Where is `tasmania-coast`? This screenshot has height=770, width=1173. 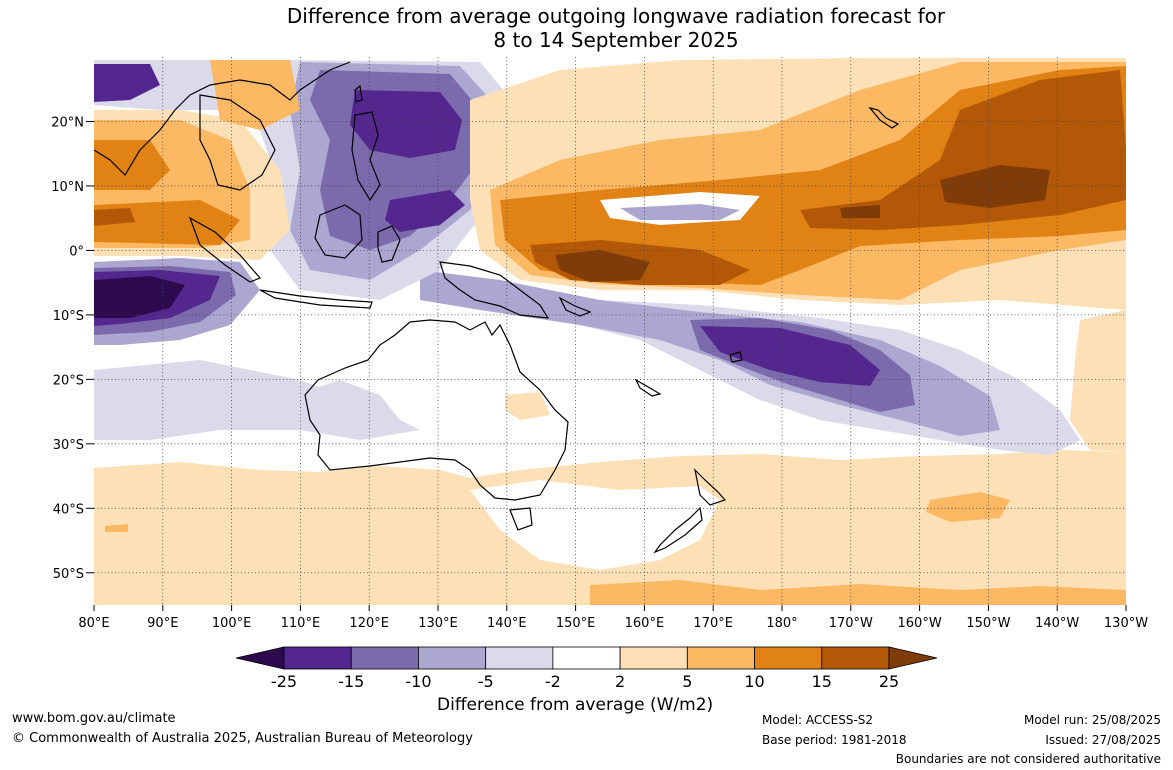
tasmania-coast is located at coordinates (521, 519).